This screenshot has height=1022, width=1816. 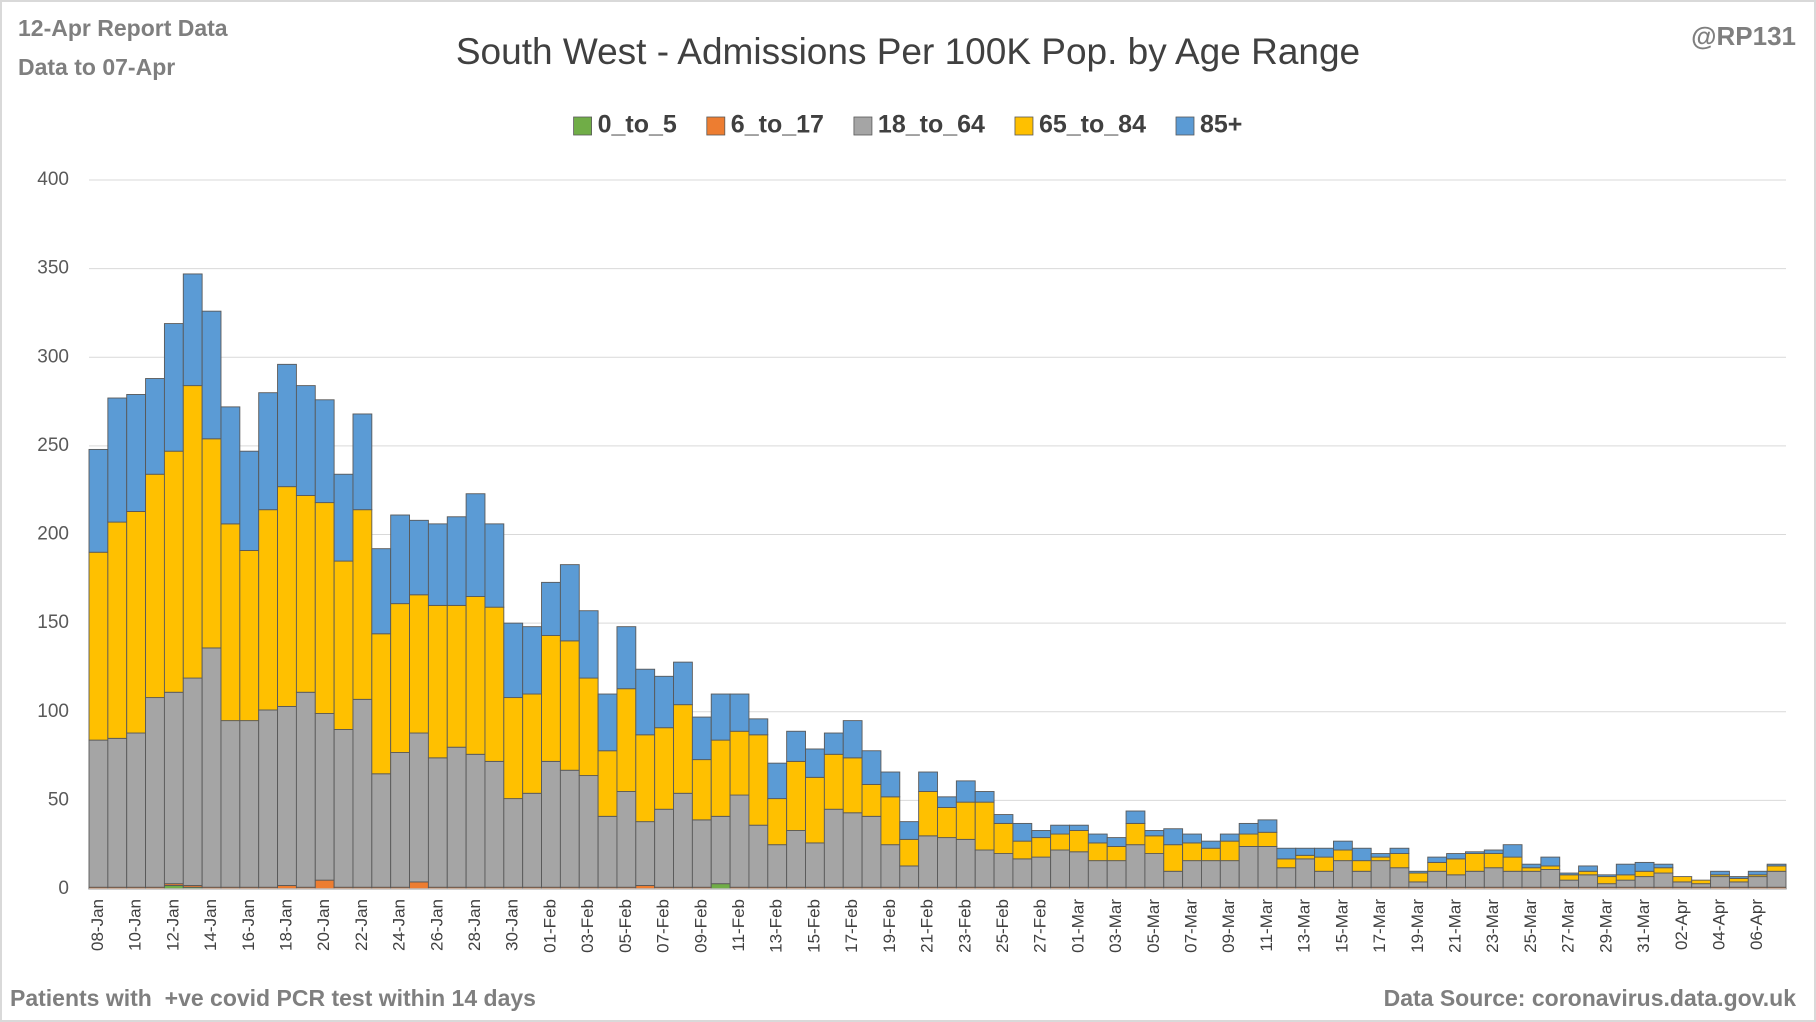 What do you see at coordinates (361, 925) in the screenshot?
I see `x-tick-label: 22-Jan` at bounding box center [361, 925].